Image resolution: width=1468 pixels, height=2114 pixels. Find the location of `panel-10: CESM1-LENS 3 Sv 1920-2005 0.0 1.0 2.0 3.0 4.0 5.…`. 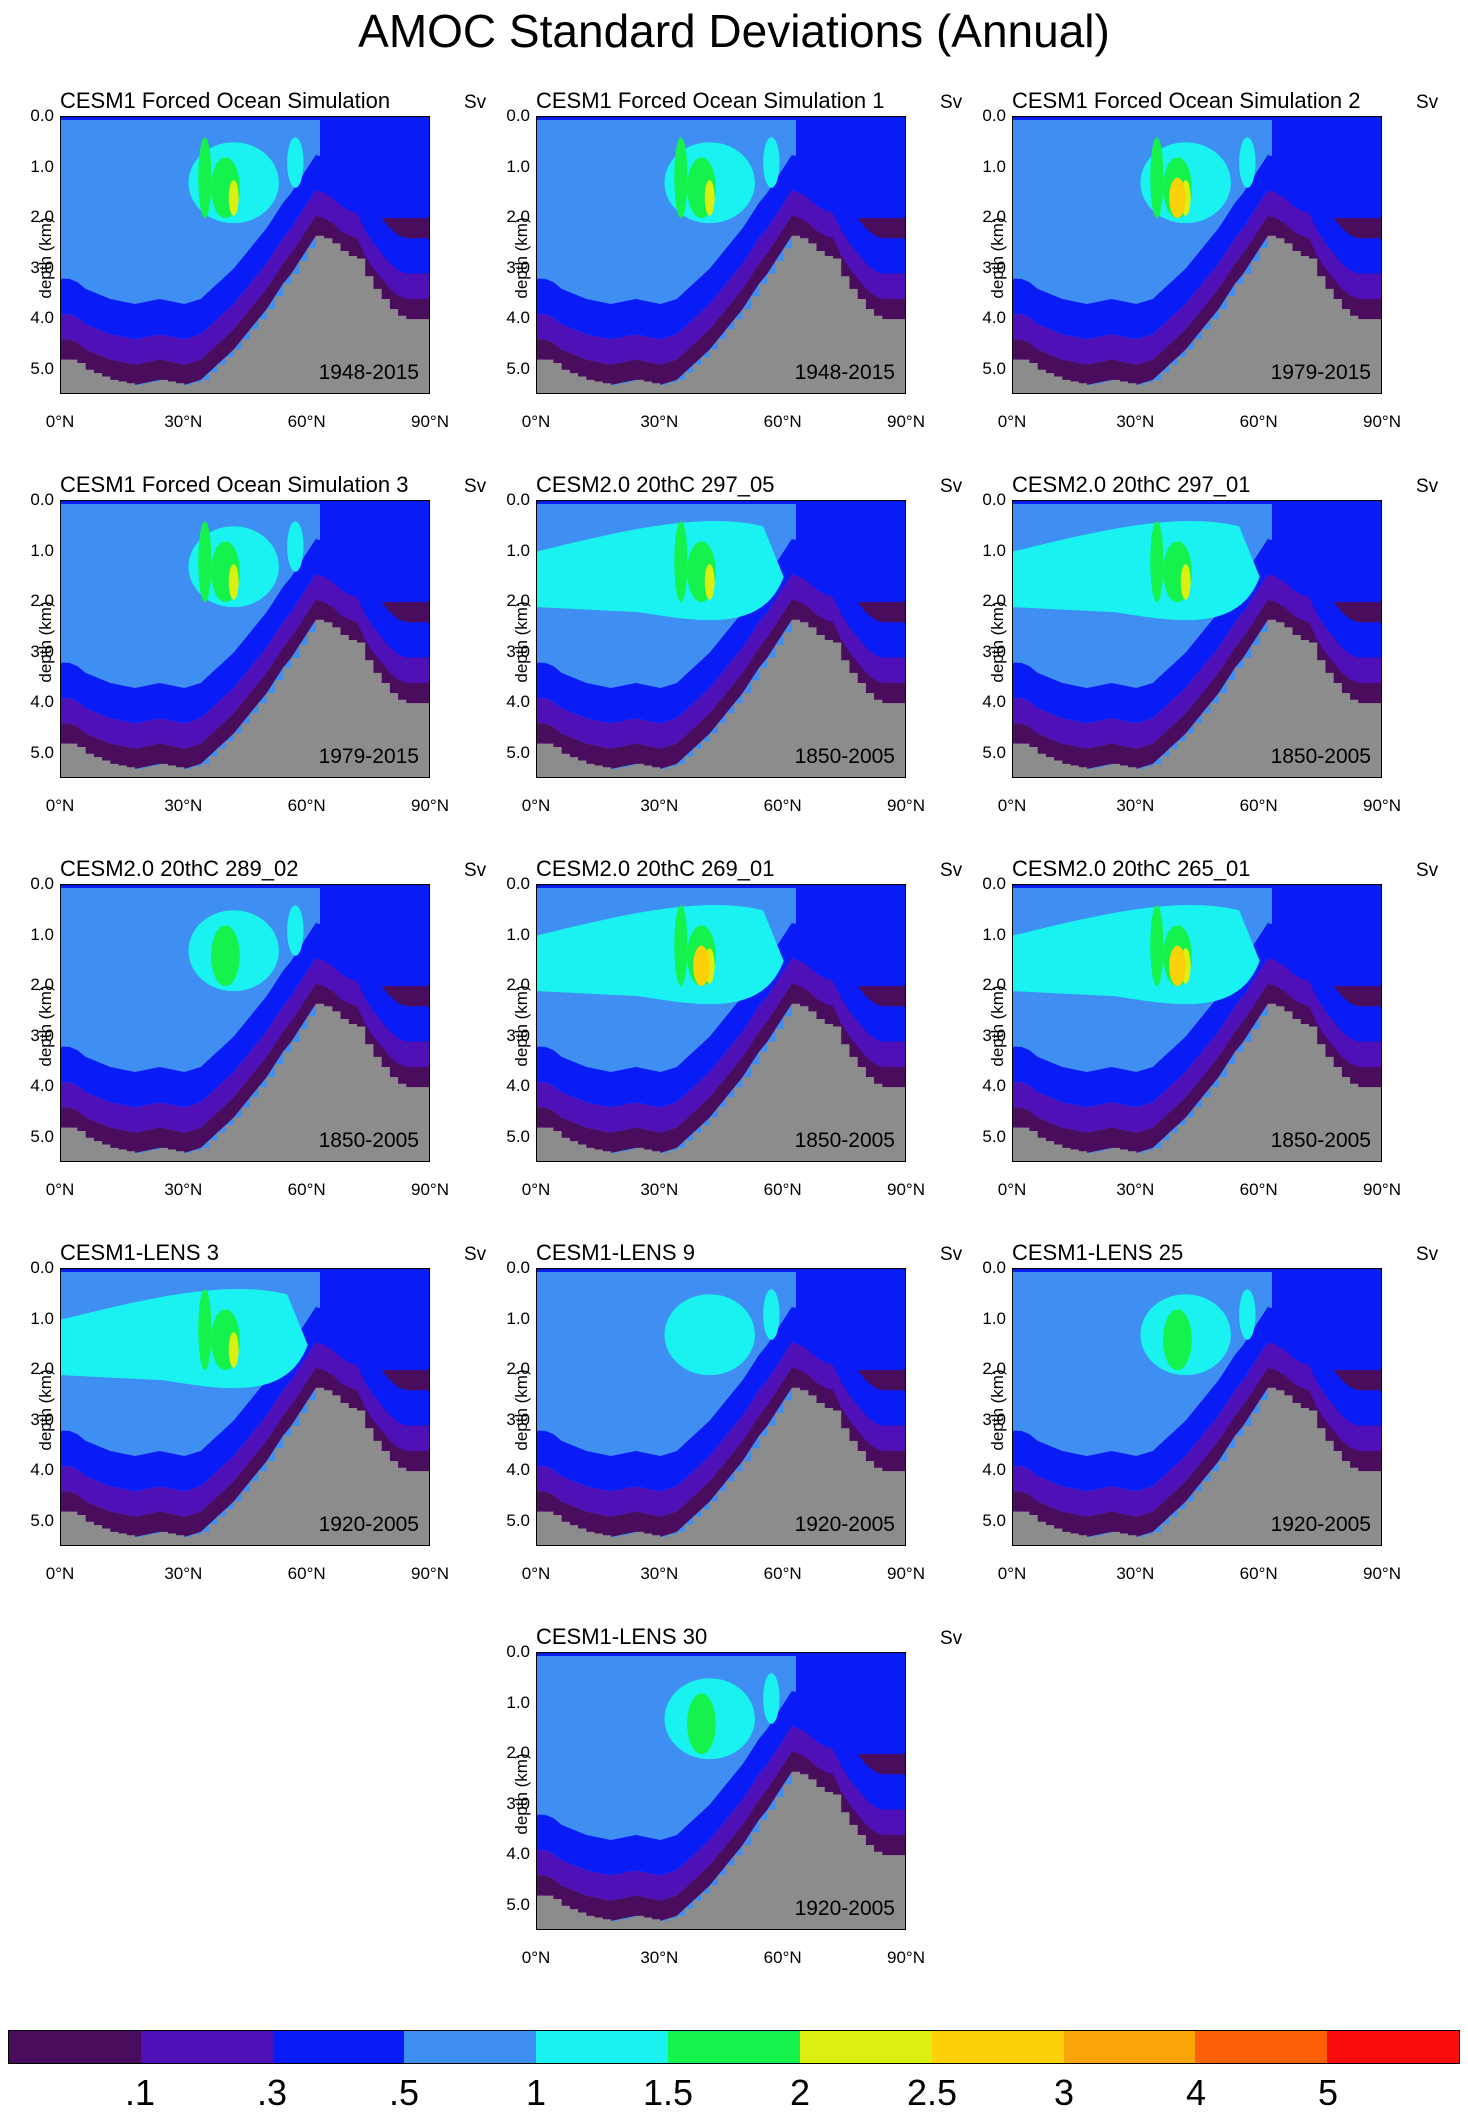

panel-10: CESM1-LENS 3 Sv 1920-2005 0.0 1.0 2.0 3.0 4.0 5.… is located at coordinates (255, 1420).